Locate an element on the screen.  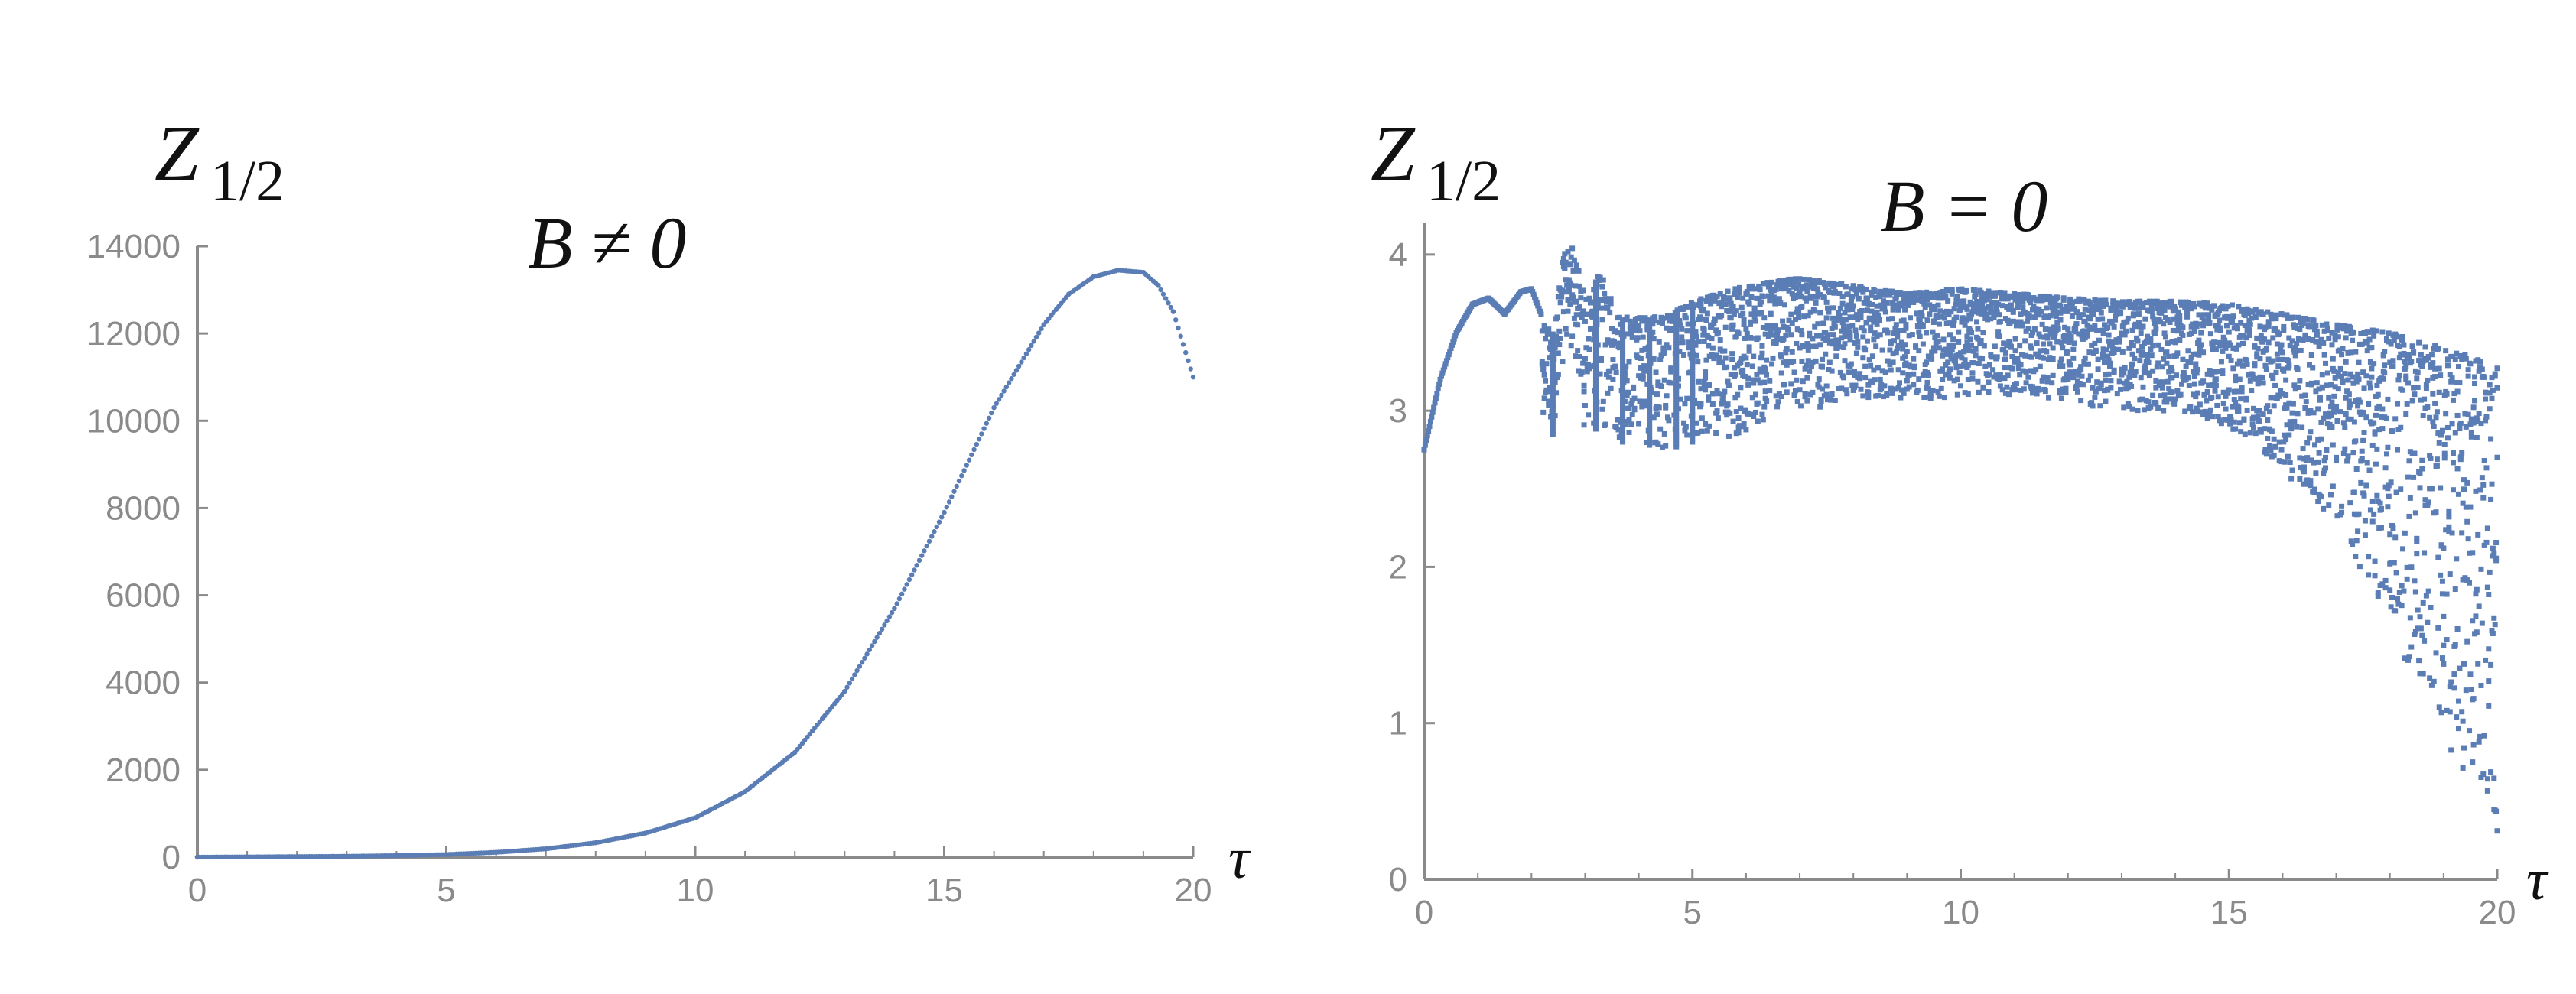
y-tick-label-left: 12000 is located at coordinates (134, 333).